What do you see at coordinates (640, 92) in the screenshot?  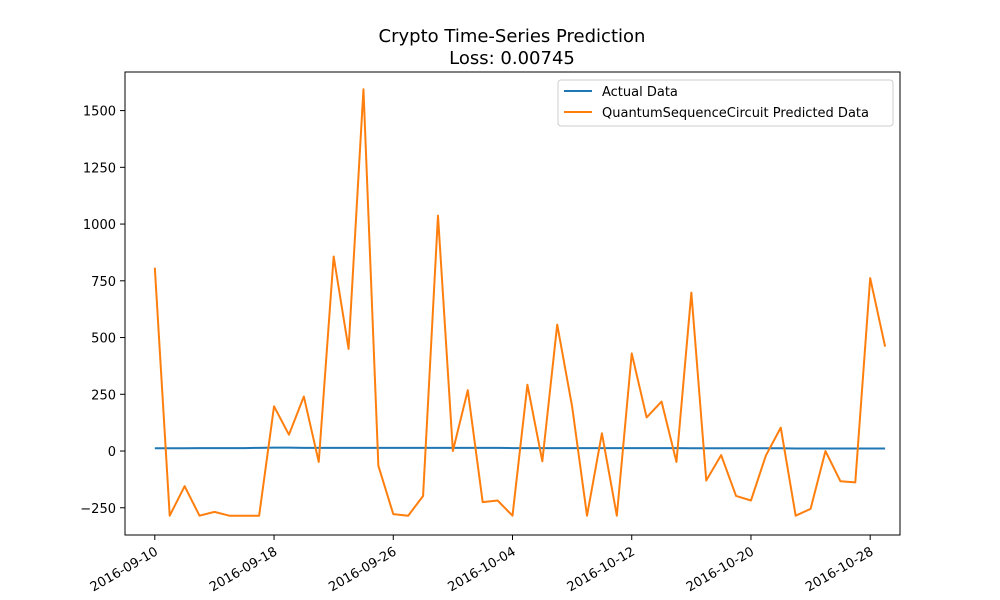 I see `legend-label-actual: Actual Data` at bounding box center [640, 92].